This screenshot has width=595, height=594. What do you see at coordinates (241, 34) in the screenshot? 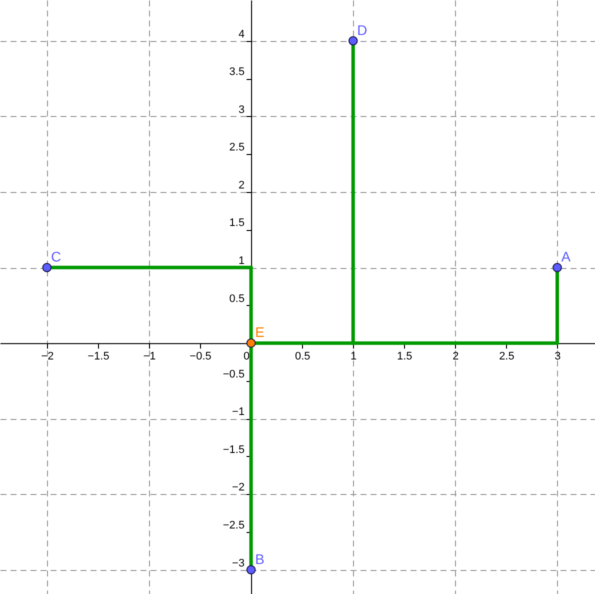
I see `y-tick-label: 4` at bounding box center [241, 34].